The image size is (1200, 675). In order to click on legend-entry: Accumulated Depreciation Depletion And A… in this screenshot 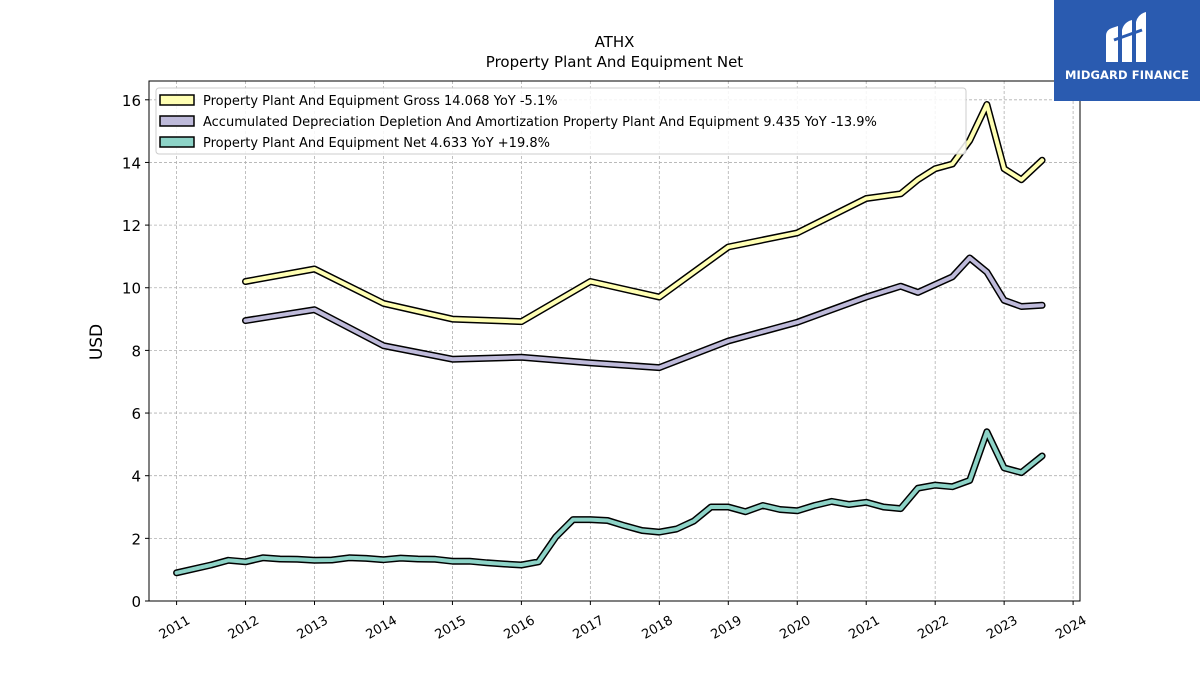, I will do `click(540, 122)`.